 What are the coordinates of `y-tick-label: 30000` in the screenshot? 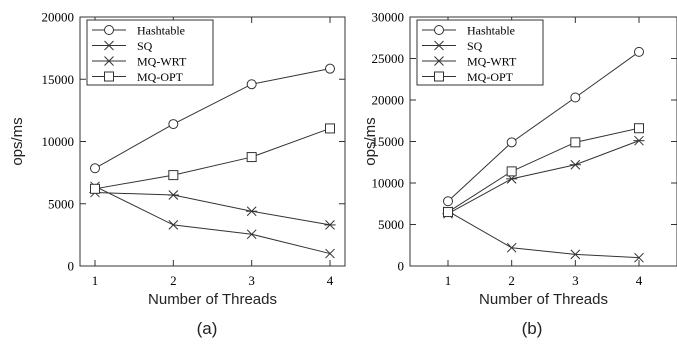 It's located at (388, 17).